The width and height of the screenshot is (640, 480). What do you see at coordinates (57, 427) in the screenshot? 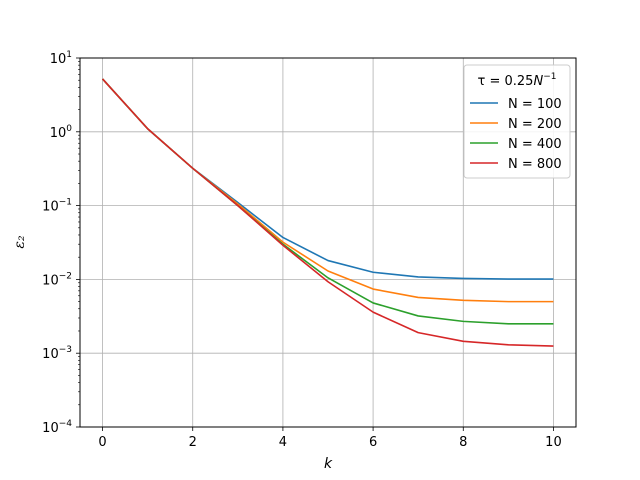
I see `y-tick-label-0: 10⁻⁴` at bounding box center [57, 427].